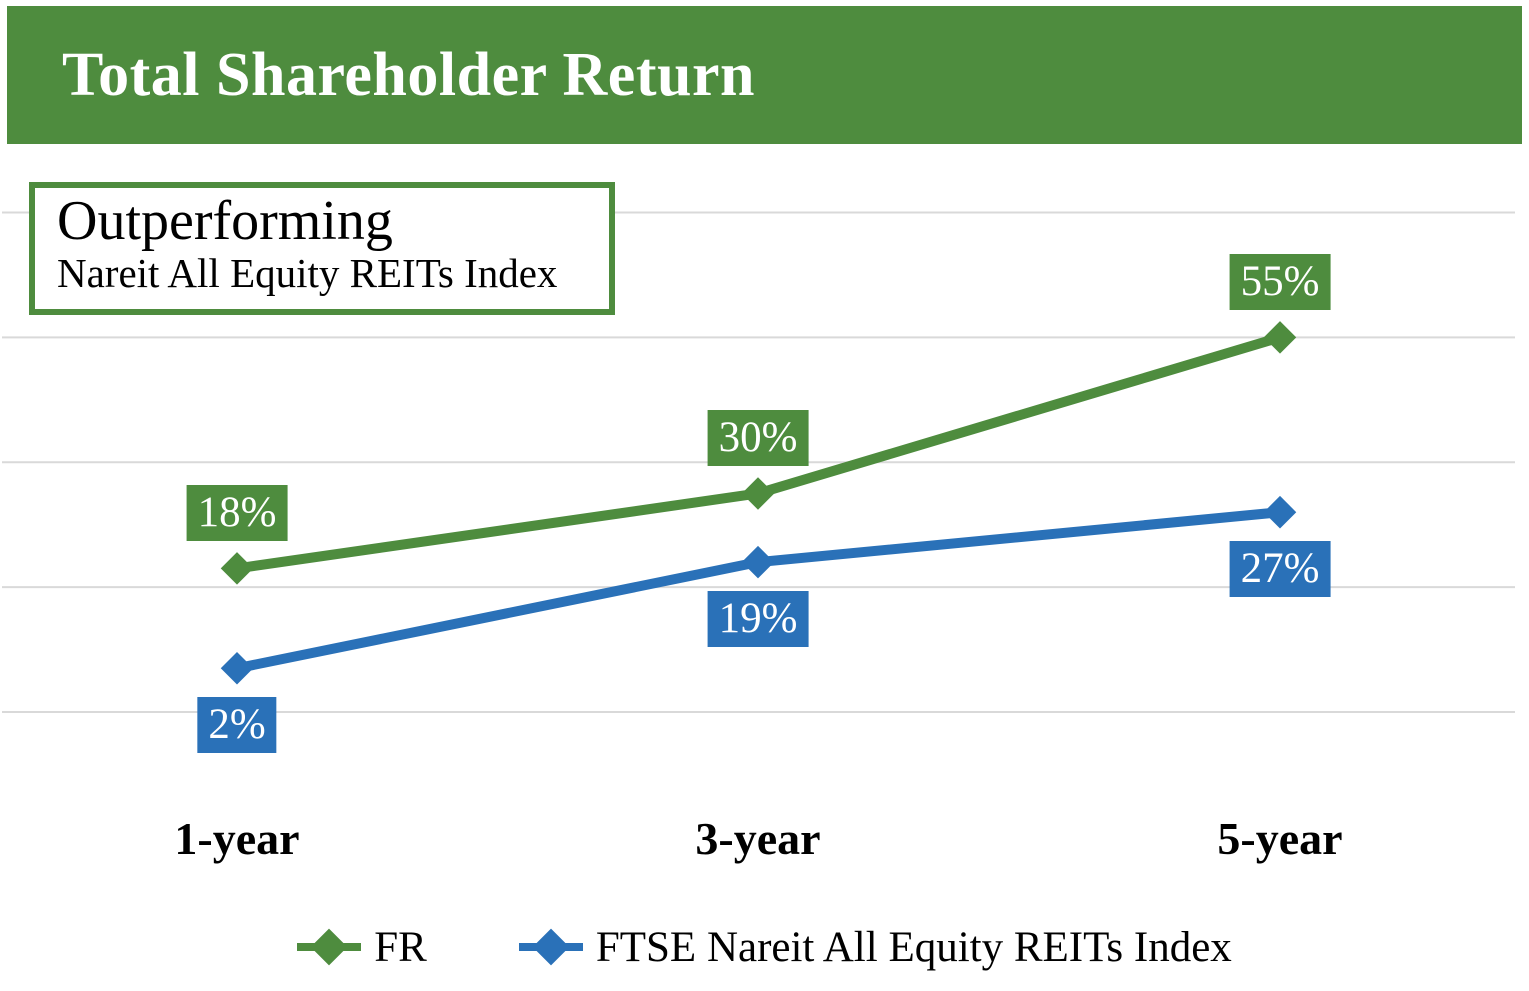  I want to click on ftse-legend-diamond-icon, so click(551, 947).